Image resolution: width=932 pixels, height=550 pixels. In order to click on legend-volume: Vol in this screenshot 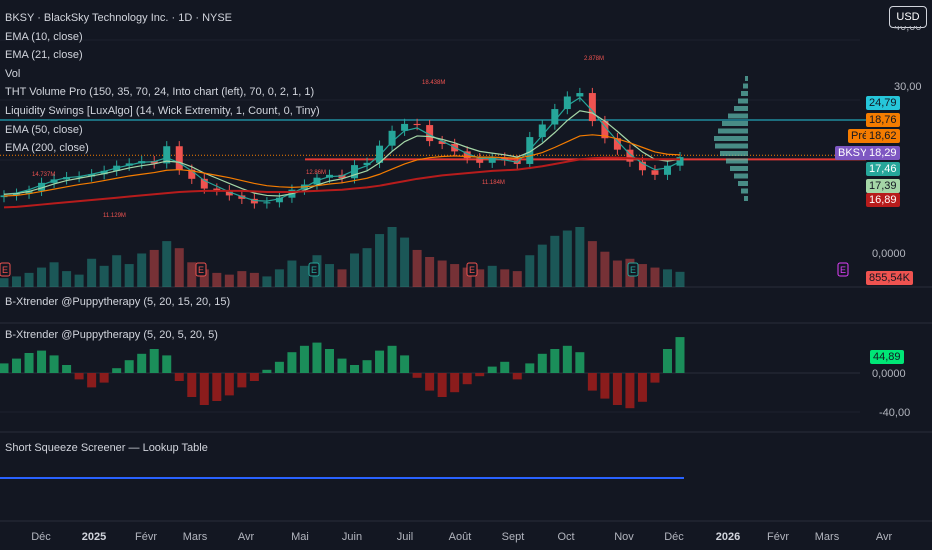, I will do `click(13, 73)`.